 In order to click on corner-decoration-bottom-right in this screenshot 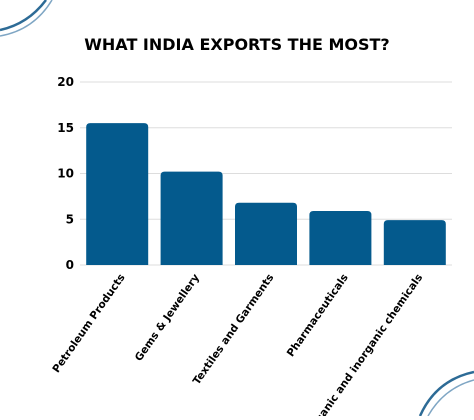, I will do `click(446, 393)`.